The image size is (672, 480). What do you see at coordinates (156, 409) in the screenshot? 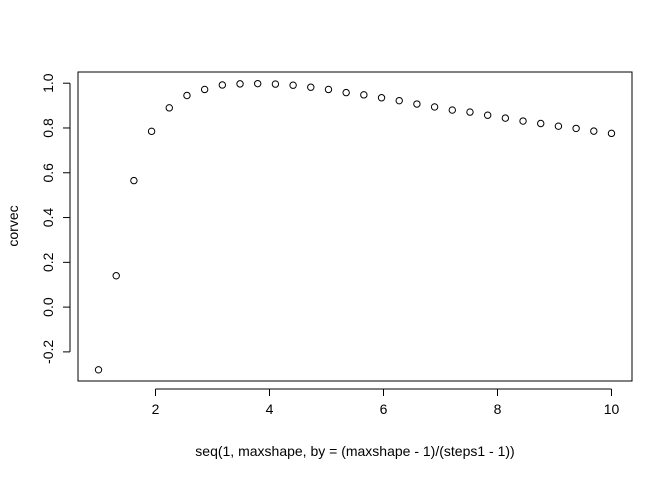
I see `x-tick-label: 2` at bounding box center [156, 409].